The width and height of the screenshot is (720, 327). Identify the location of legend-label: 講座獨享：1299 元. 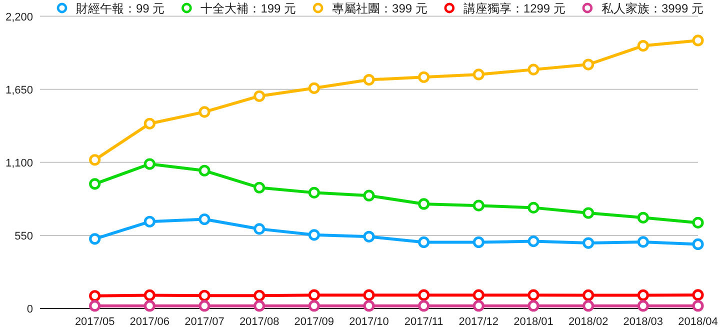
(514, 9).